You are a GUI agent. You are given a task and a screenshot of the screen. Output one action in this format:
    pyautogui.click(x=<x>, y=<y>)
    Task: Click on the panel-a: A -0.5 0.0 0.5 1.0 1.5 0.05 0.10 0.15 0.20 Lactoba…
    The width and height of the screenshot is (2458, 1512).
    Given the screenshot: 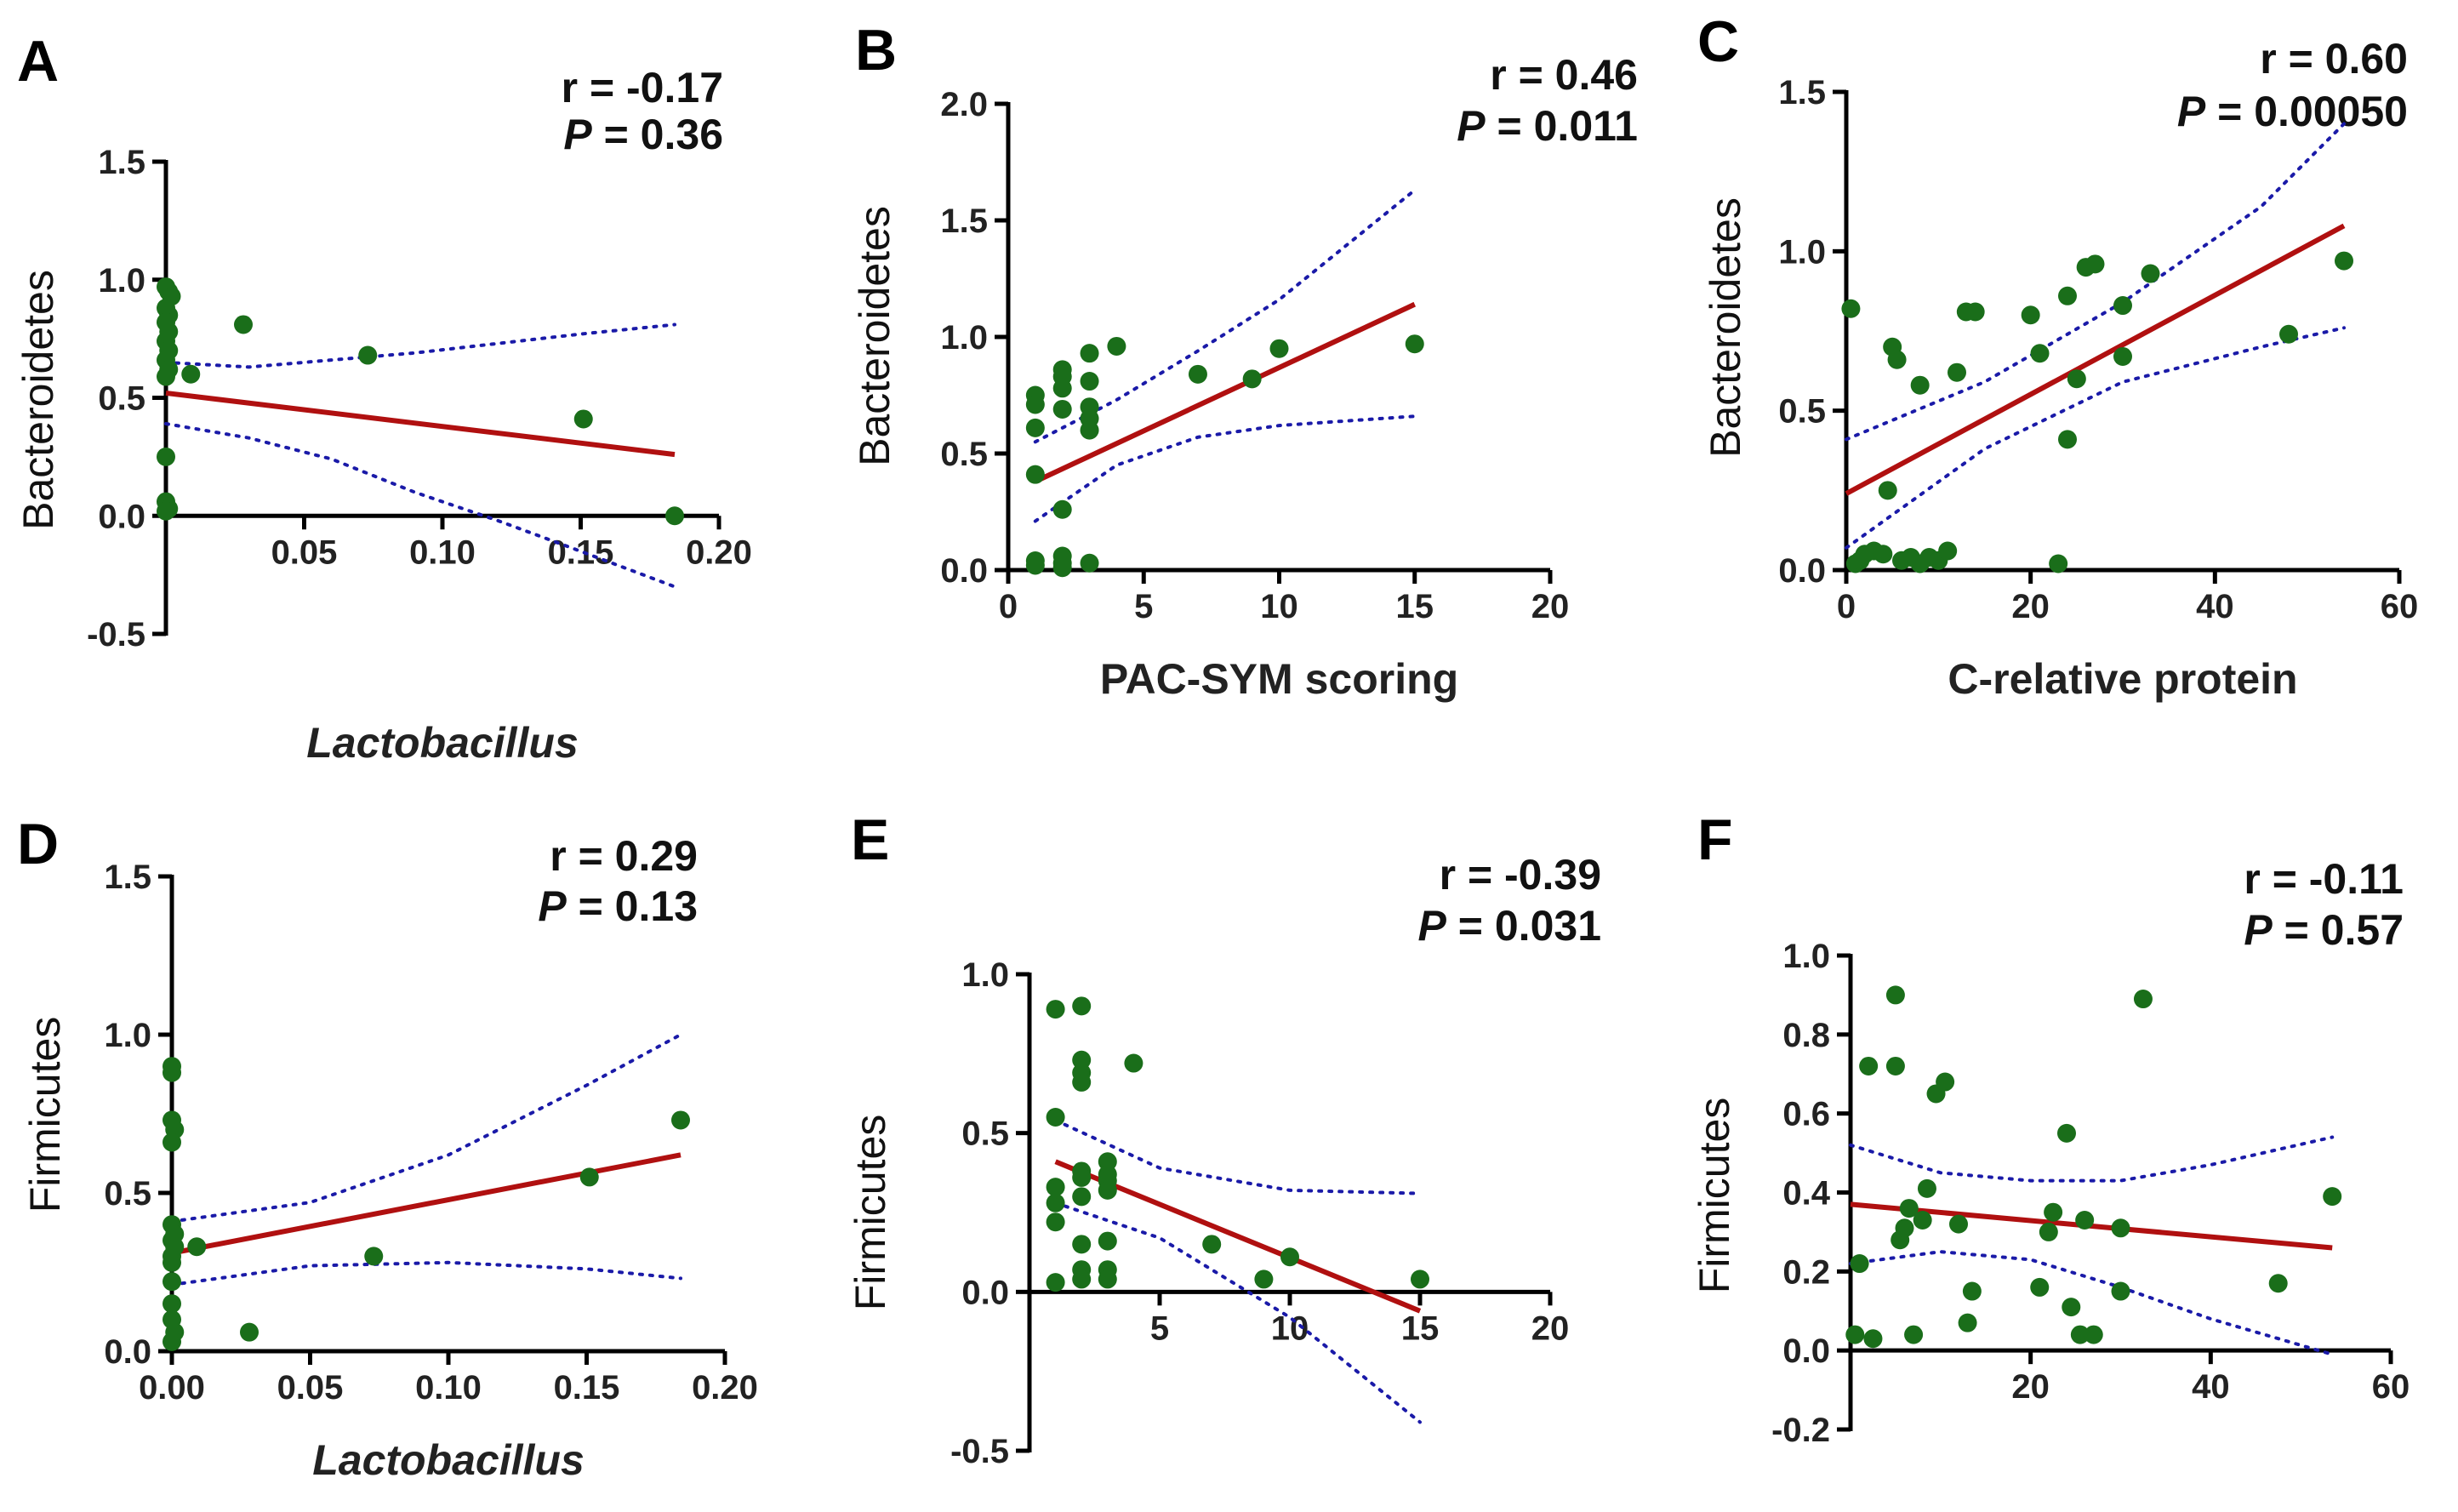 What is the action you would take?
    pyautogui.click(x=383, y=398)
    